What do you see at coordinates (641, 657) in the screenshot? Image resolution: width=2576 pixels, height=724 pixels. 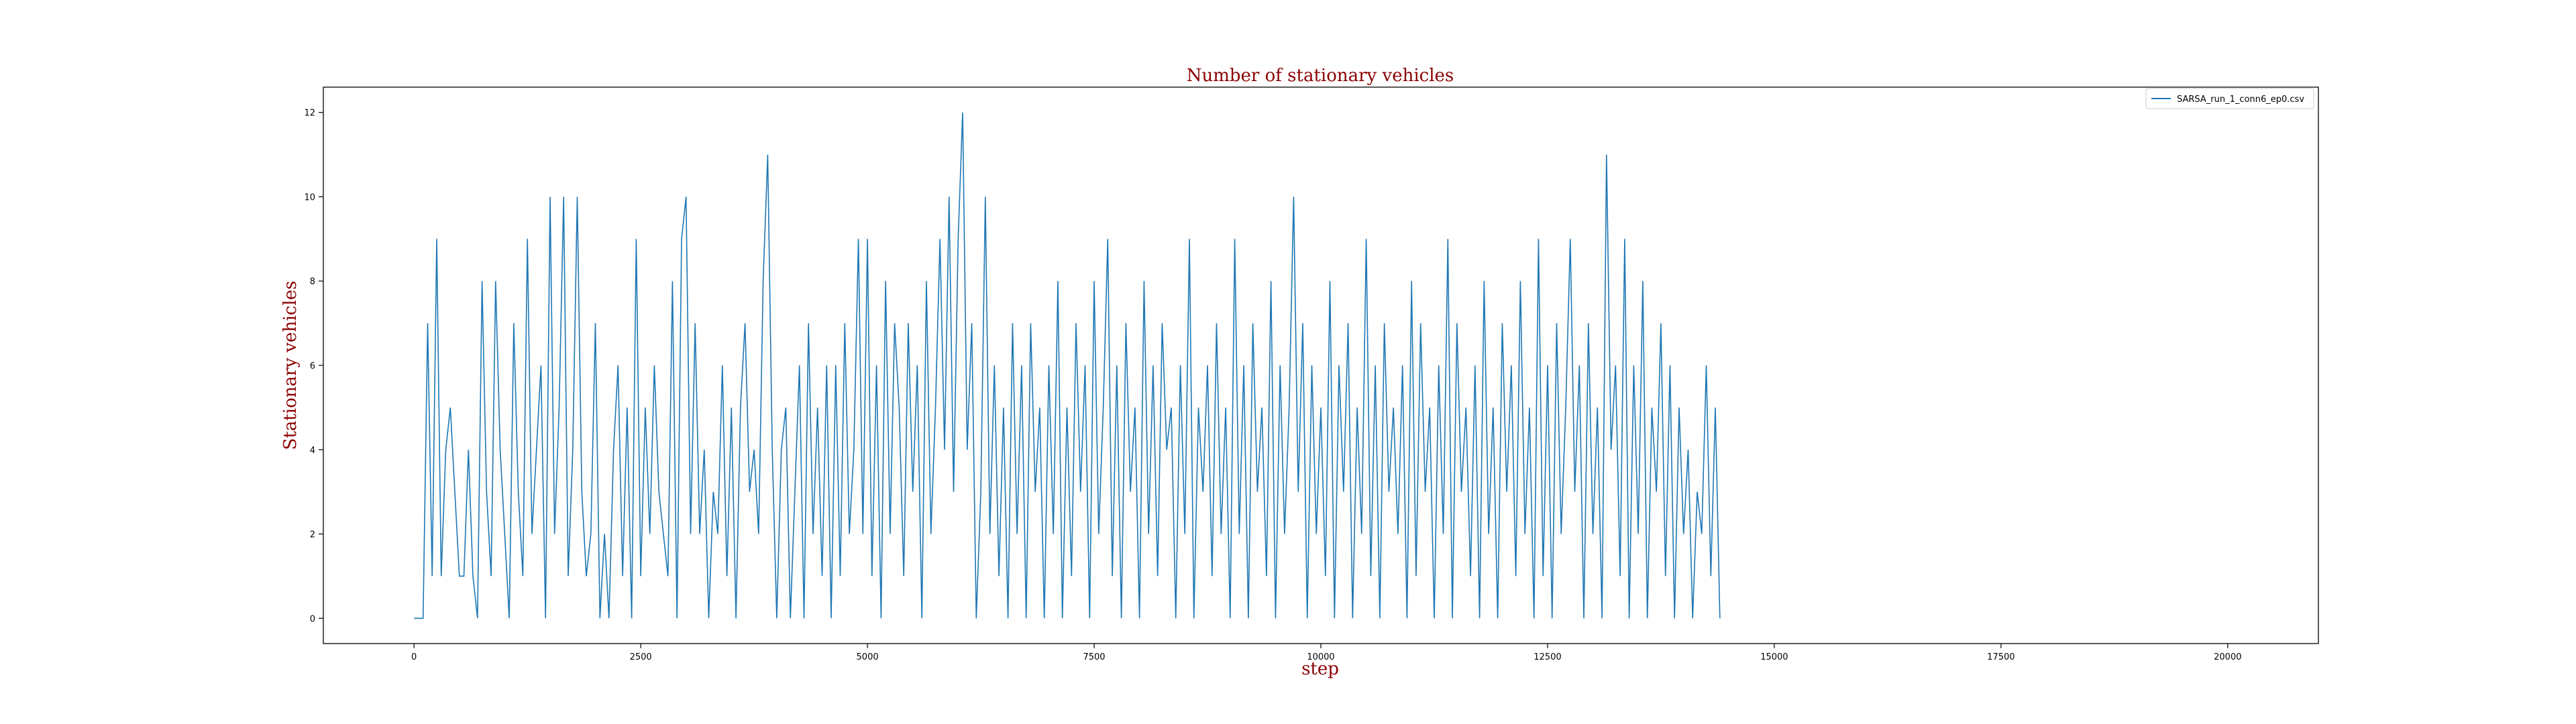 I see `x-tick-label: 2500` at bounding box center [641, 657].